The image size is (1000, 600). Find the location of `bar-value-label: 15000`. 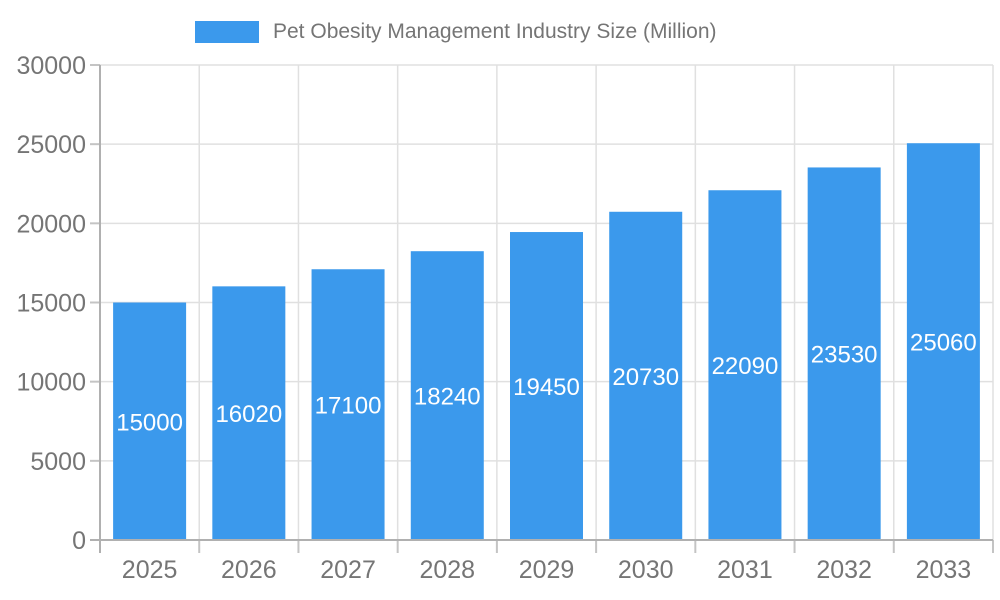

bar-value-label: 15000 is located at coordinates (149, 422).